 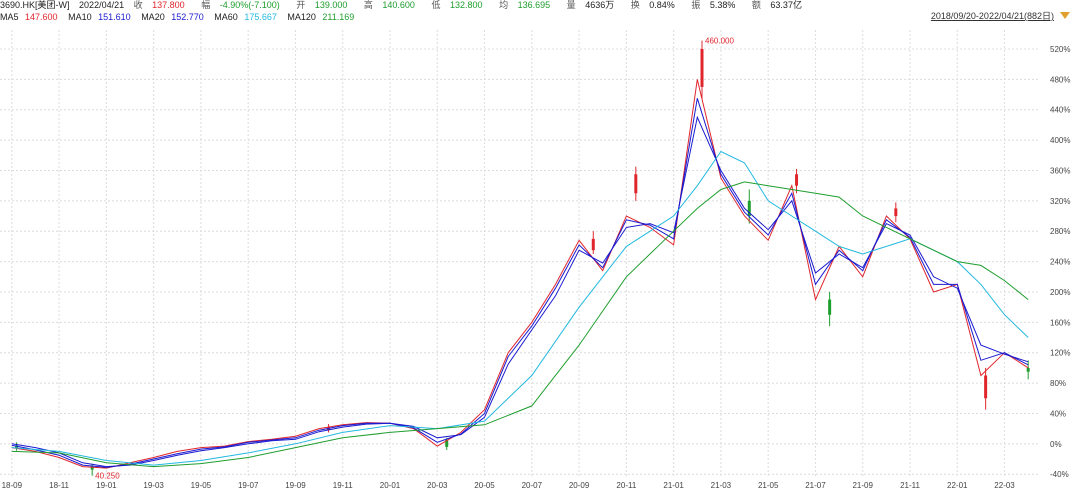 What do you see at coordinates (168, 5) in the screenshot?
I see `close-value: 137.800` at bounding box center [168, 5].